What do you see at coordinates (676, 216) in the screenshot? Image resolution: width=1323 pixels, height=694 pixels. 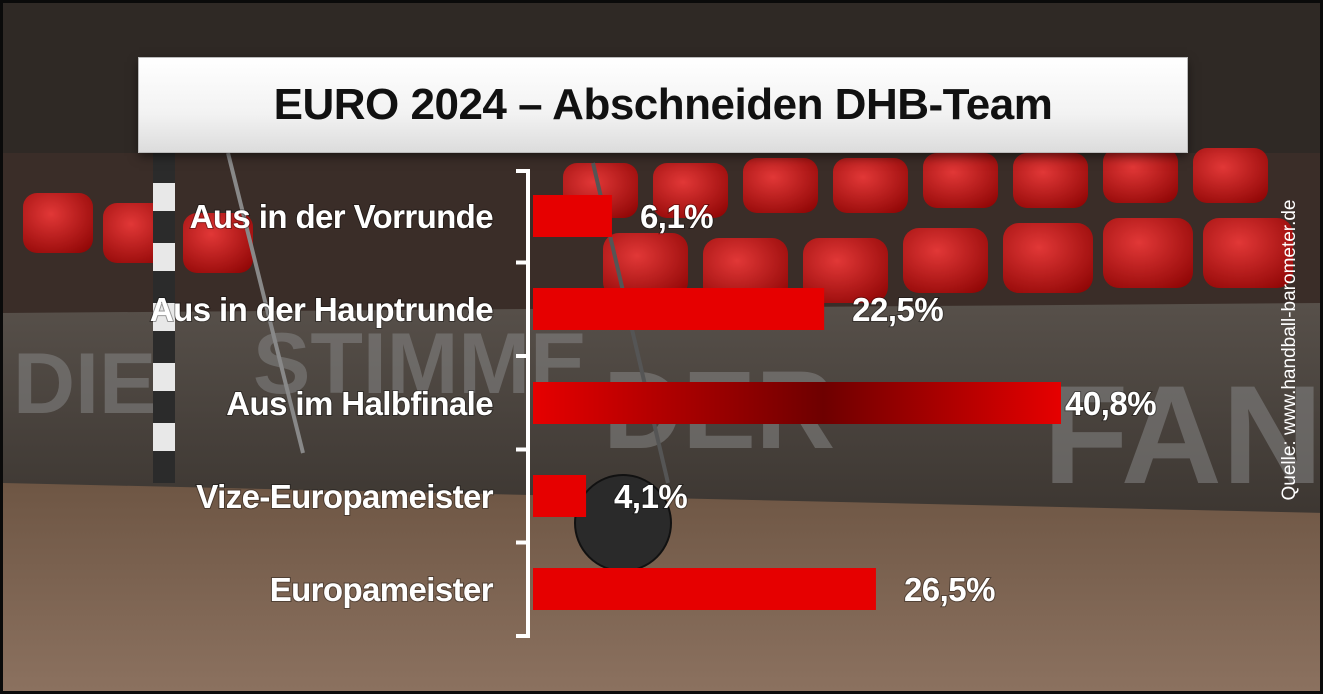 I see `value-label: 6,1%` at bounding box center [676, 216].